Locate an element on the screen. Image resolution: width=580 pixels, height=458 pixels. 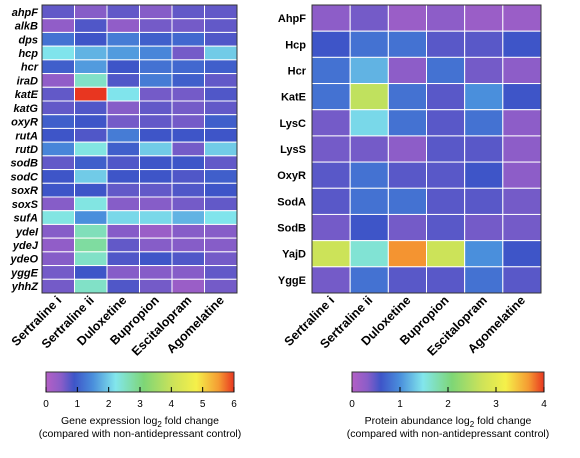
row-label: OxyR is located at coordinates (291, 176).